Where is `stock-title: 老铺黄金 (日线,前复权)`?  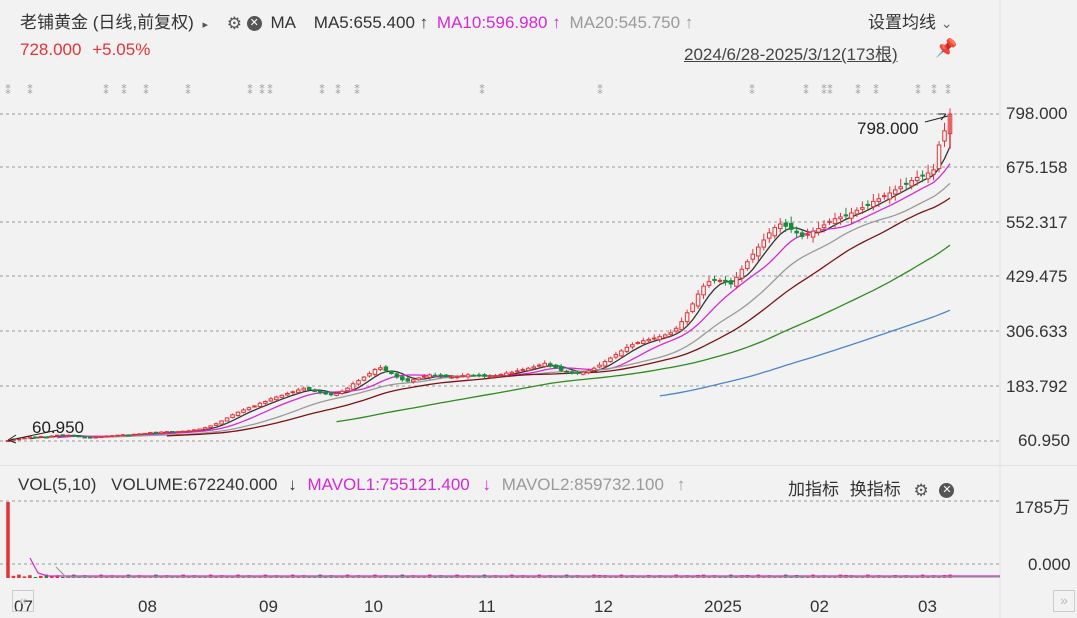
stock-title: 老铺黄金 (日线,前复权) is located at coordinates (107, 22).